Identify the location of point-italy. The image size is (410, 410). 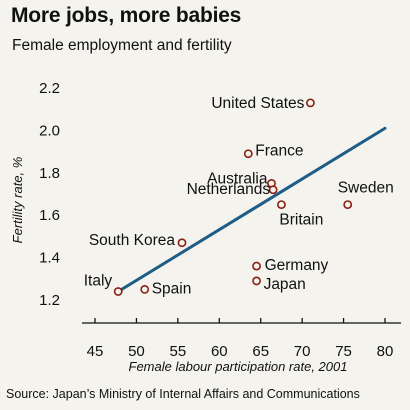
(118, 291).